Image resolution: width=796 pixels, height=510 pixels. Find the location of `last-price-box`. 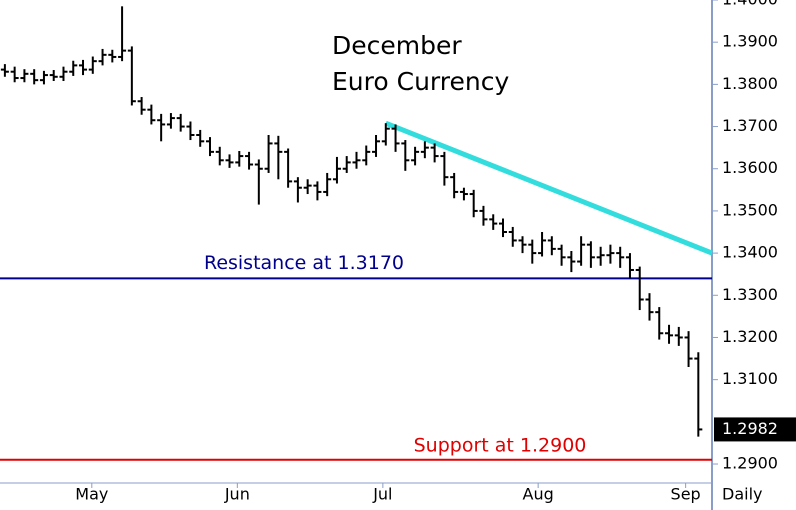

last-price-box is located at coordinates (755, 429).